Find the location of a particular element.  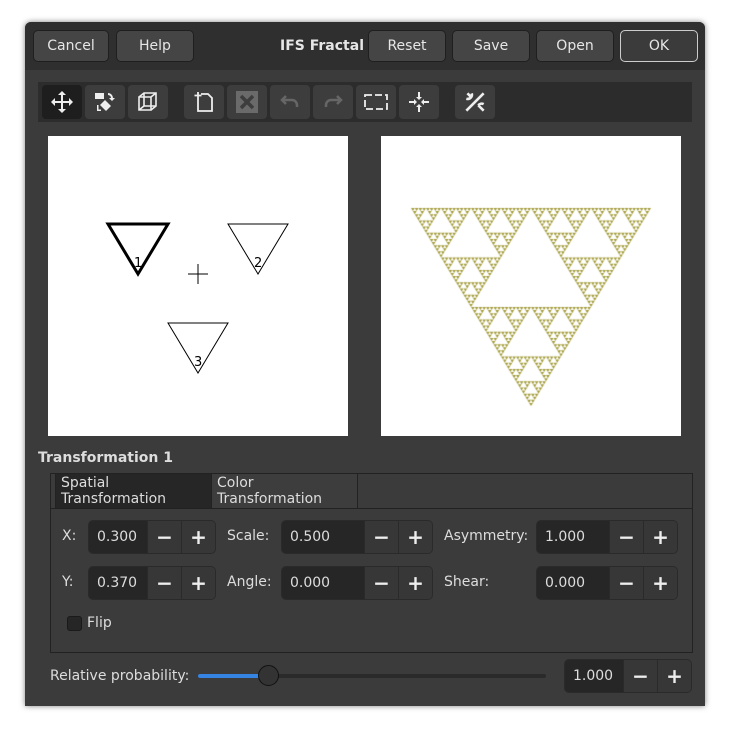

select-all-icon is located at coordinates (376, 102).